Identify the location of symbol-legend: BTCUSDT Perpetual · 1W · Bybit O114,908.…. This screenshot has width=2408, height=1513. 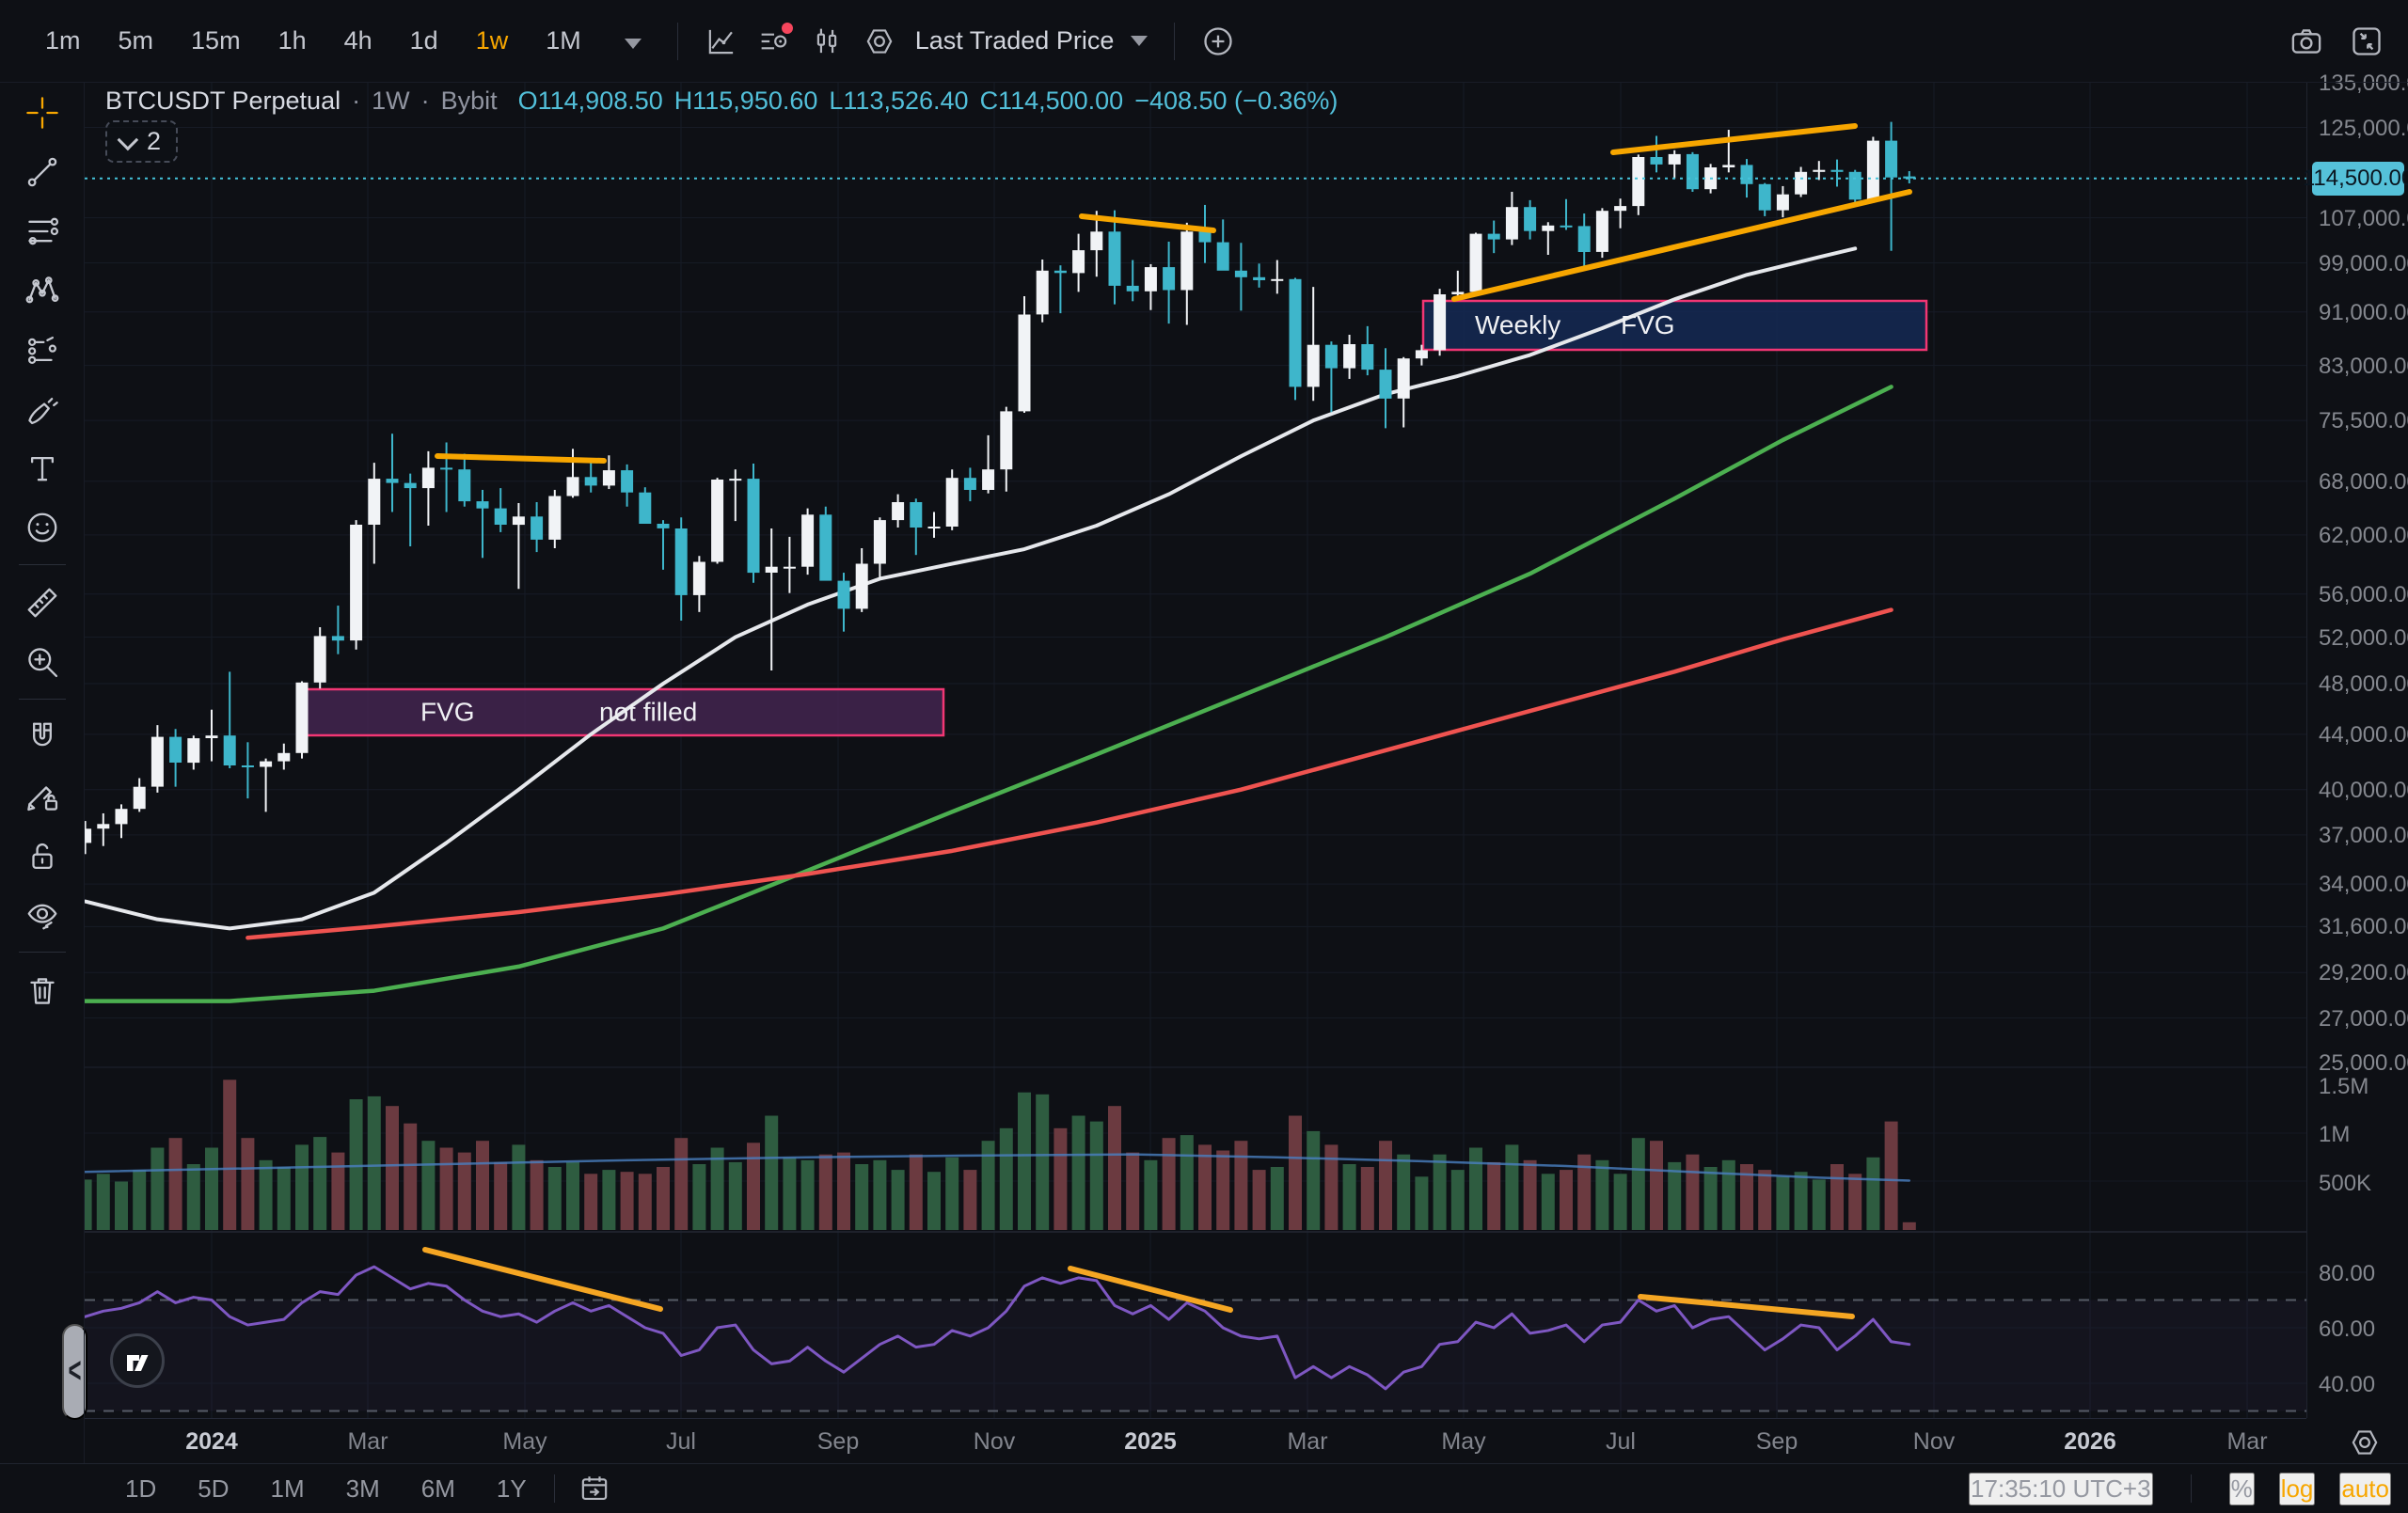
(722, 101).